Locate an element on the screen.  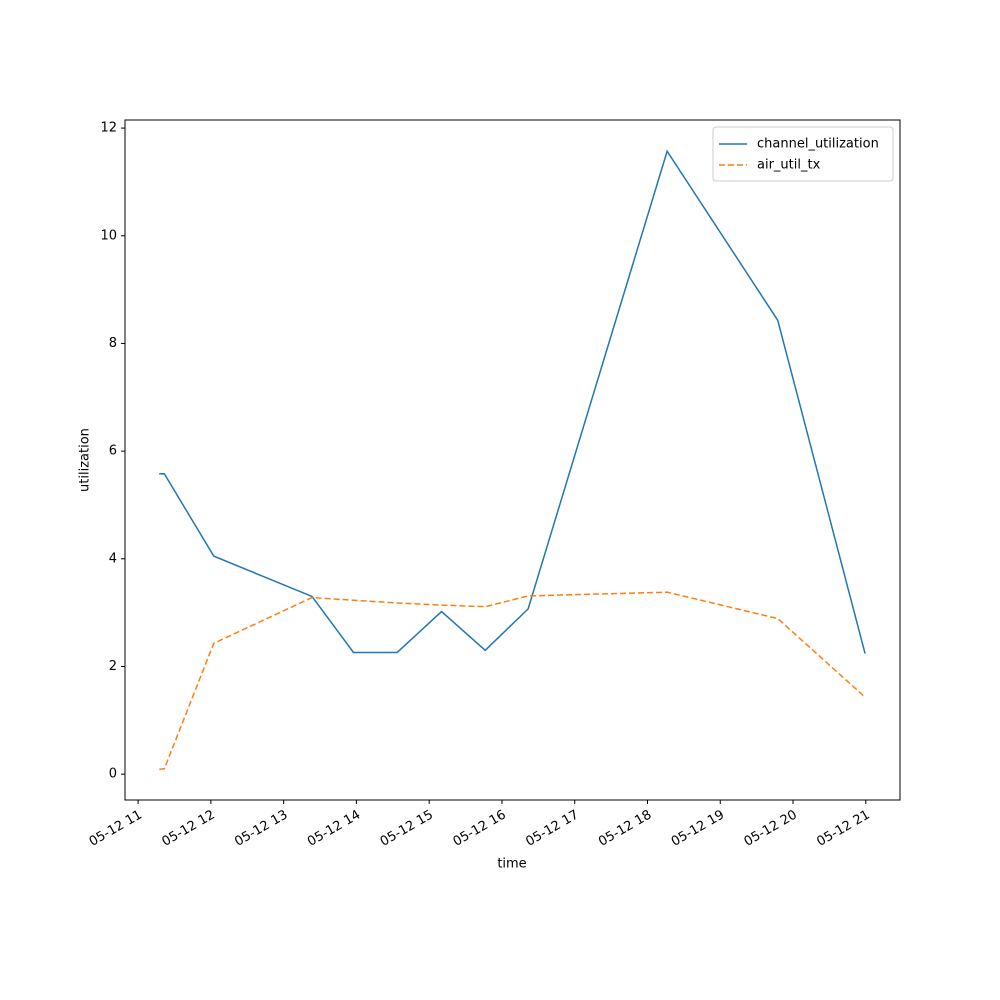
series-line is located at coordinates (512, 681).